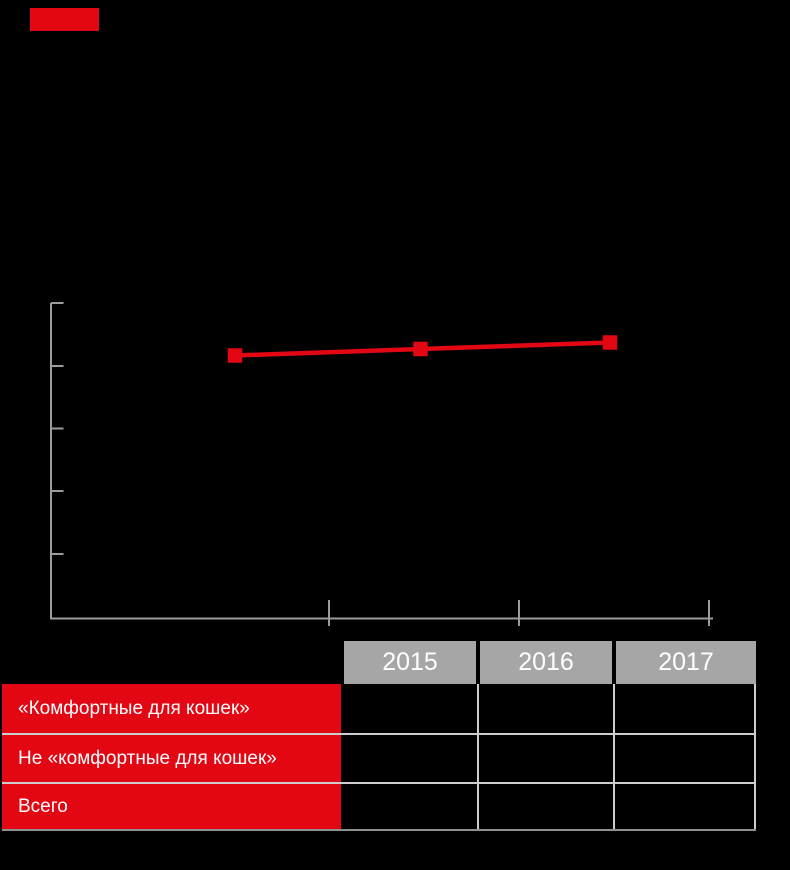  I want to click on column-header-2015: 2015, so click(410, 662).